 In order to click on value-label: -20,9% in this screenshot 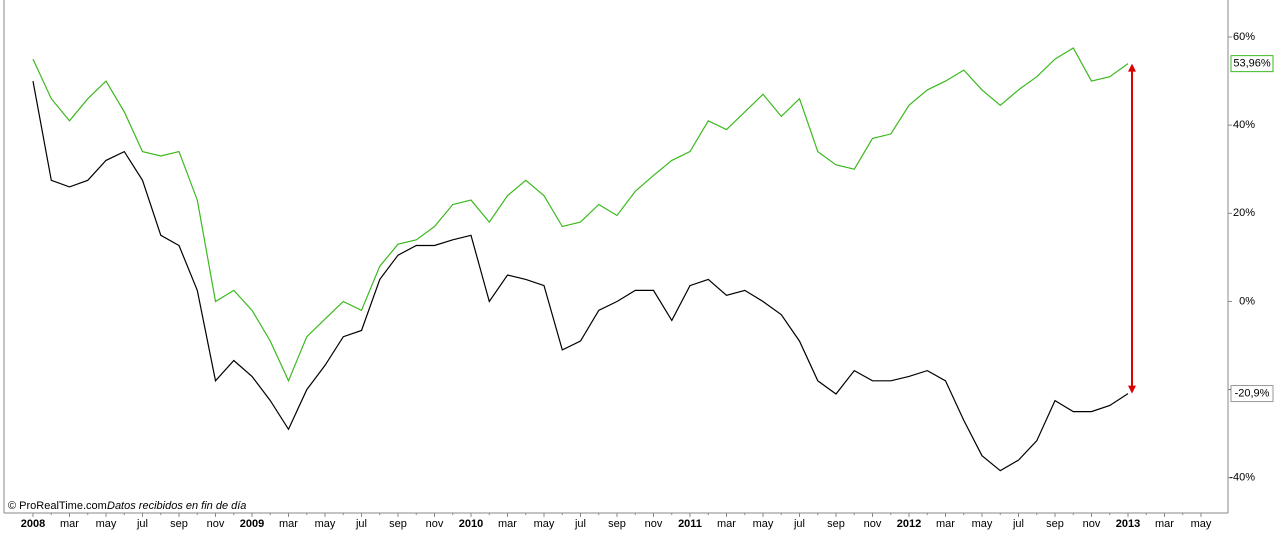, I will do `click(1252, 393)`.